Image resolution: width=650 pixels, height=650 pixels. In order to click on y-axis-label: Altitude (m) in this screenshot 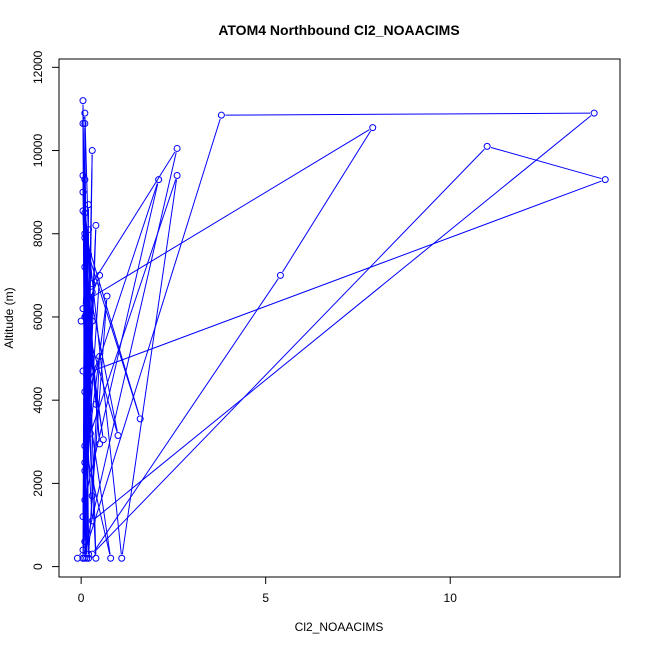, I will do `click(9, 317)`.